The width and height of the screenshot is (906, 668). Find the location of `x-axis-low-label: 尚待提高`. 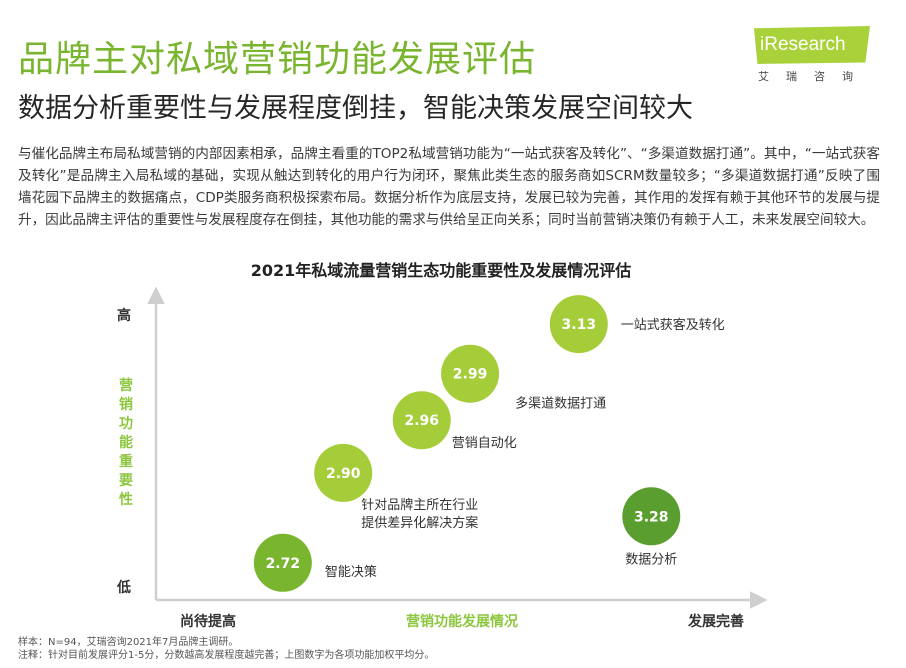

x-axis-low-label: 尚待提高 is located at coordinates (208, 621).